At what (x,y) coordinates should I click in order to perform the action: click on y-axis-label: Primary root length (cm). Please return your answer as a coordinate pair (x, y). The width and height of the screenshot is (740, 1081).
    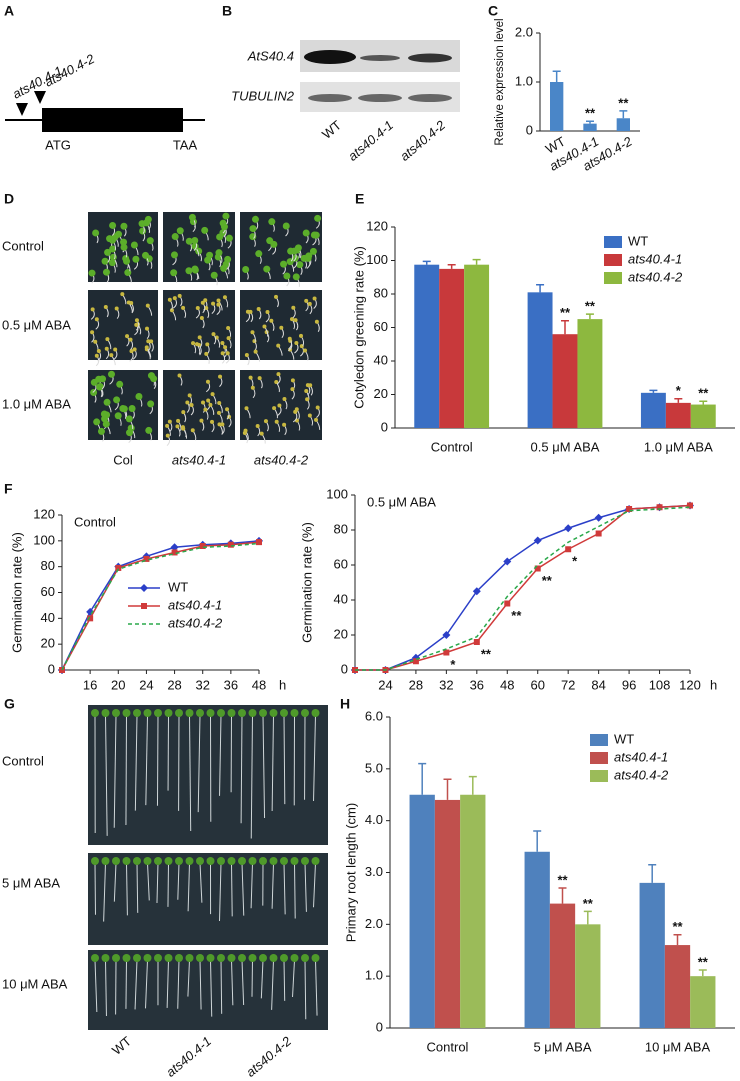
    Looking at the image, I should click on (350, 872).